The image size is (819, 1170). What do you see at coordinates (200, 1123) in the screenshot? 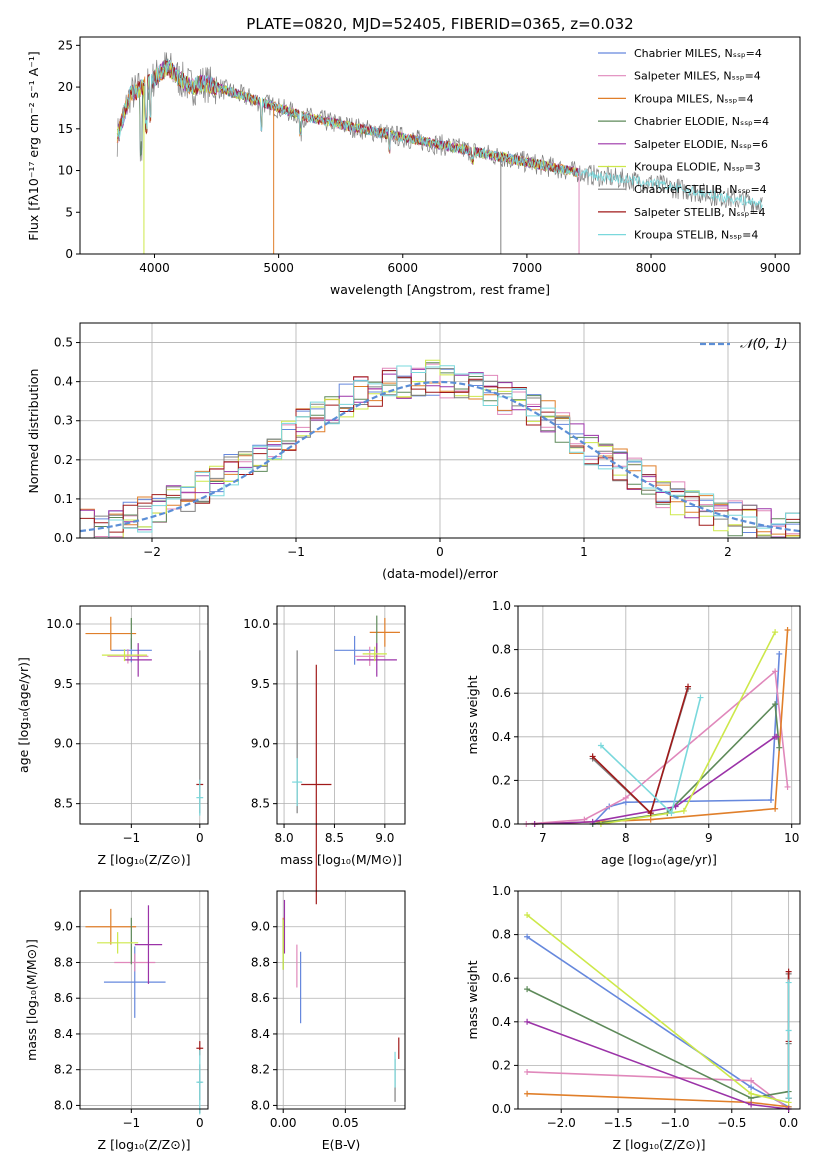
I see `x-tick-label: 0` at bounding box center [200, 1123].